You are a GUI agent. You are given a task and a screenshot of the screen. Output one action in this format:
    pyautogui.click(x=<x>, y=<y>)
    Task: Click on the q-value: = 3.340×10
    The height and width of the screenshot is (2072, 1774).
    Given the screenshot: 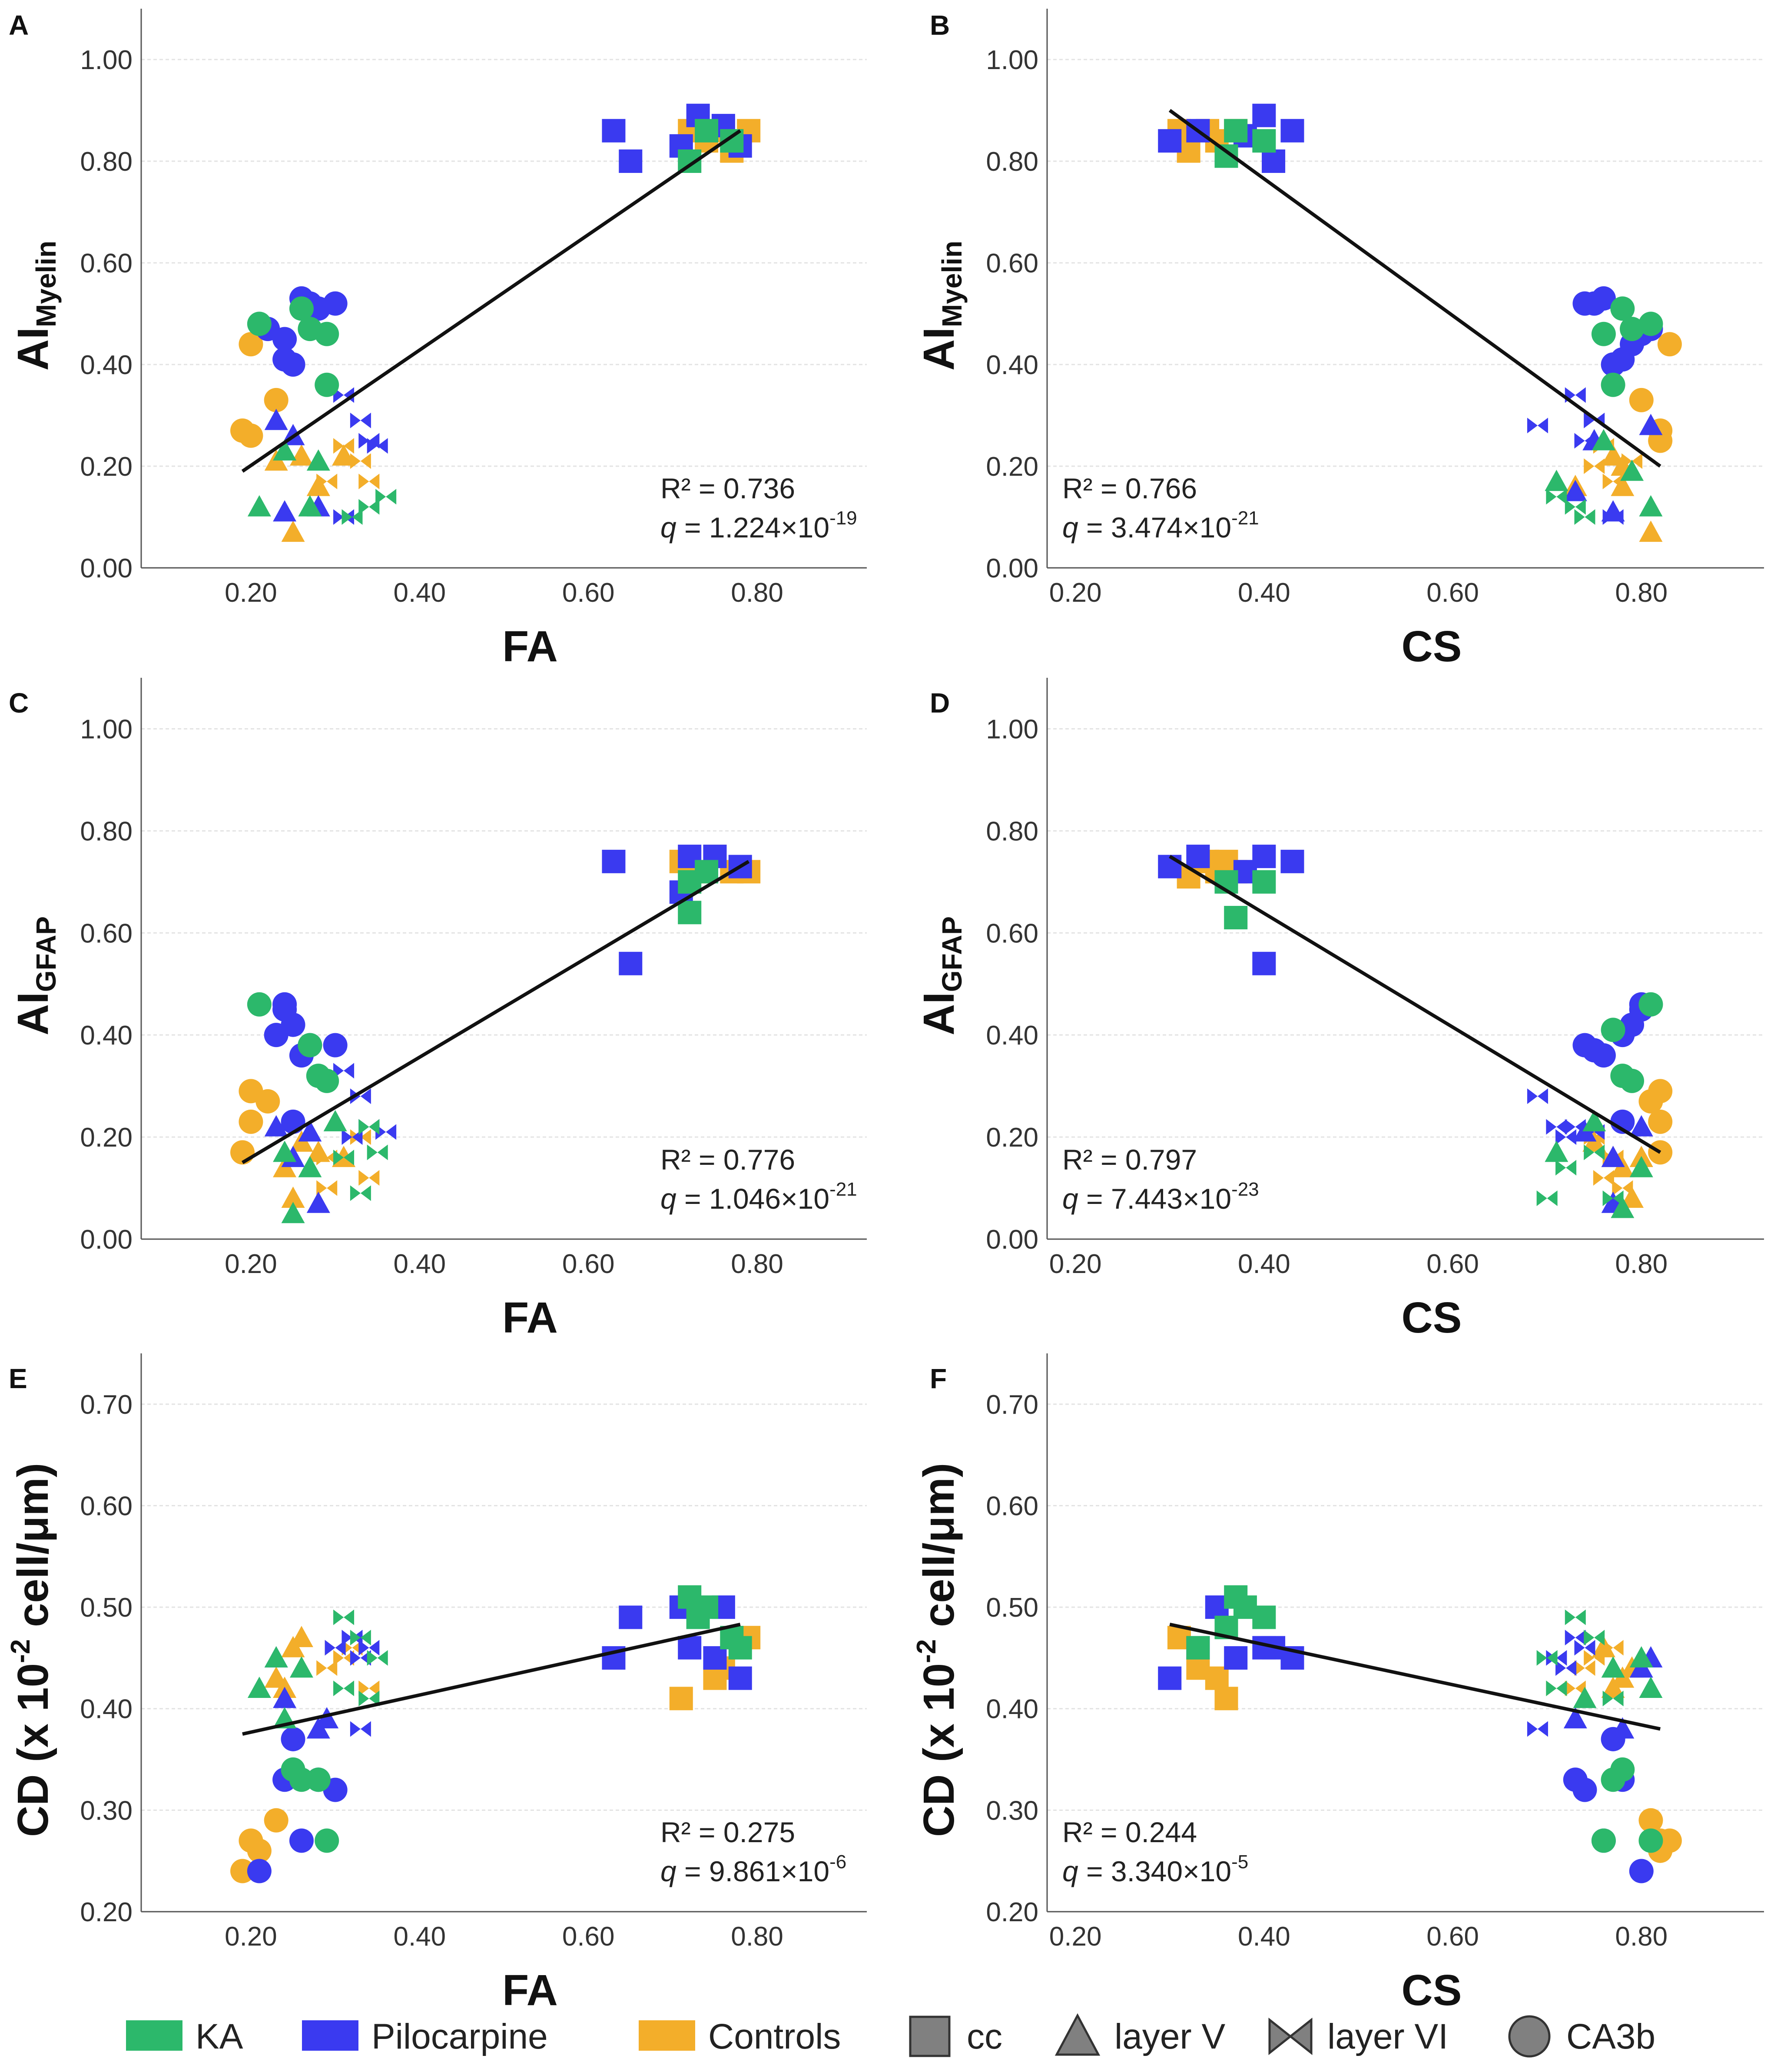 What is the action you would take?
    pyautogui.click(x=1154, y=1871)
    